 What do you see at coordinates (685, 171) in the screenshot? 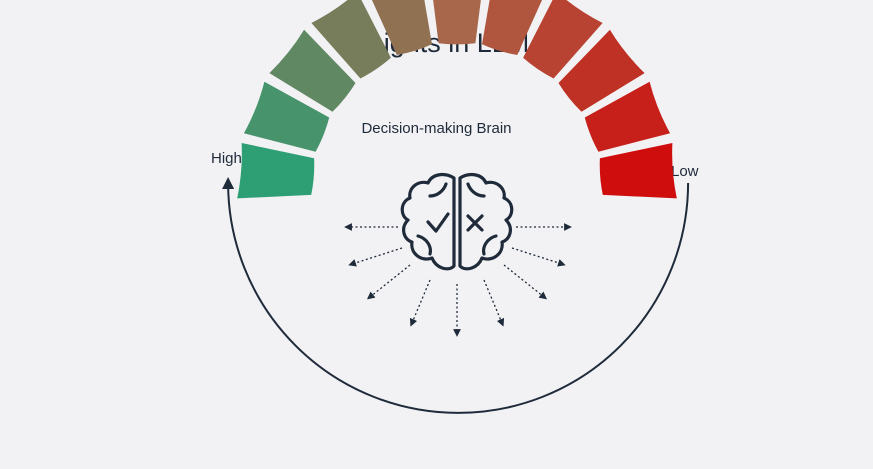
I see `low-label: Low` at bounding box center [685, 171].